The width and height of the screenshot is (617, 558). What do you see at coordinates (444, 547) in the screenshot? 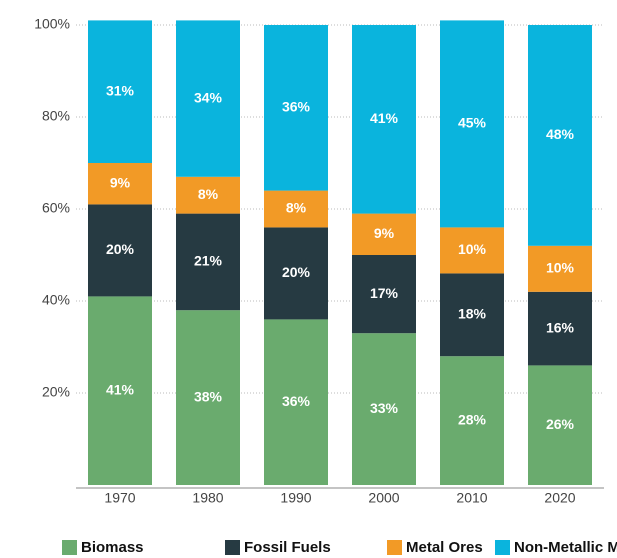
I see `legend-label: Metal Ores` at bounding box center [444, 547].